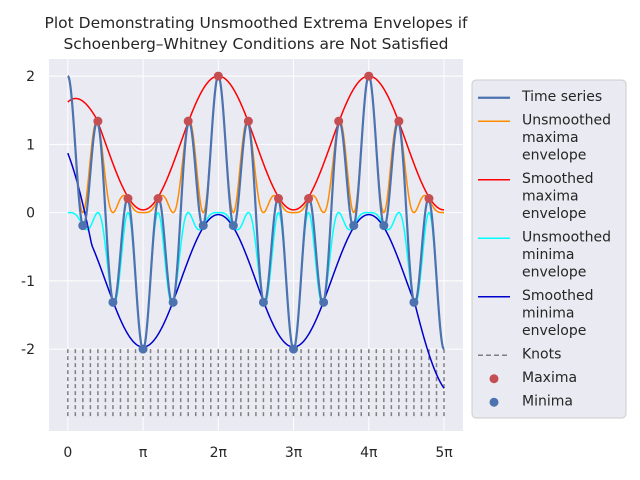 This screenshot has height=480, width=640. Describe the element at coordinates (566, 138) in the screenshot. I see `legend-label: Unsmoothed maxima envelope` at that location.